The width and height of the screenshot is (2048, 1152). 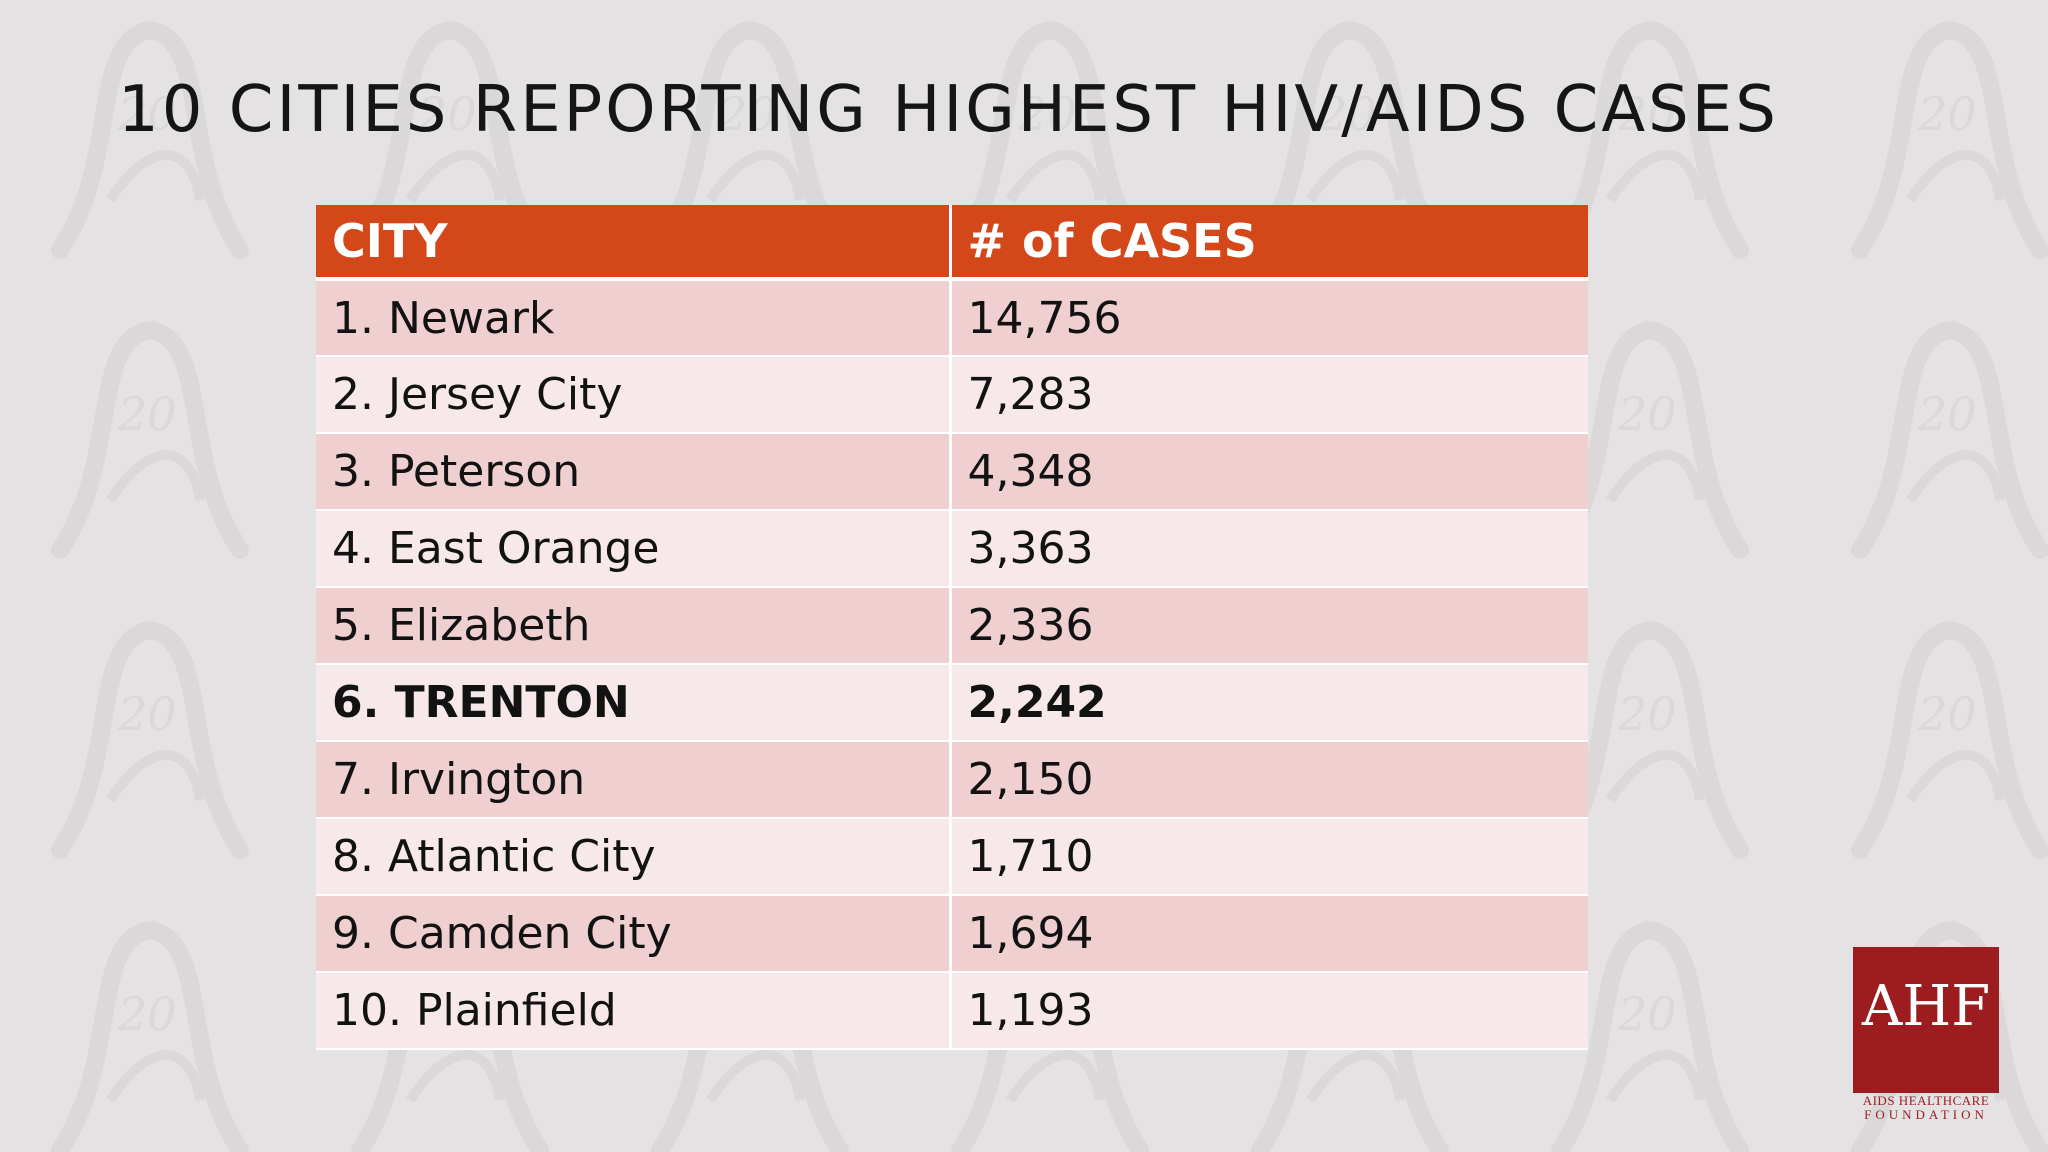 I want to click on cases-cell: 1,710, so click(x=1269, y=857).